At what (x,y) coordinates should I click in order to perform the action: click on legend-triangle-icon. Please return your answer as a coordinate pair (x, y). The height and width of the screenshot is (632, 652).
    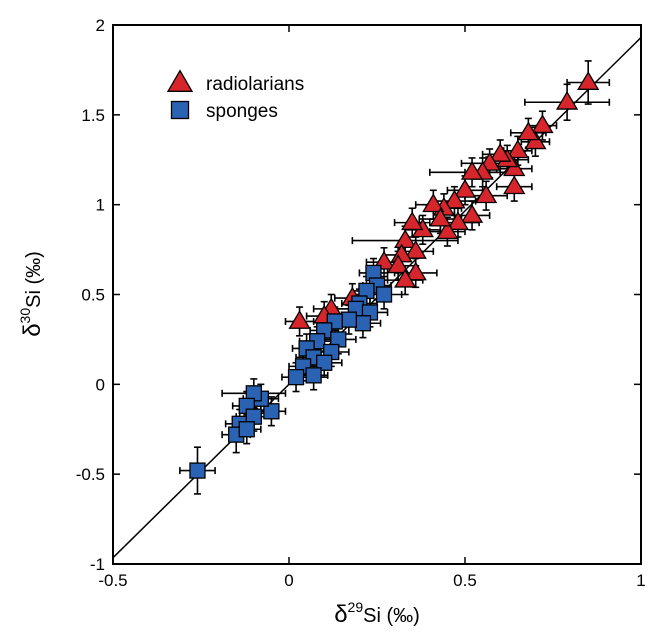
    Looking at the image, I should click on (180, 80).